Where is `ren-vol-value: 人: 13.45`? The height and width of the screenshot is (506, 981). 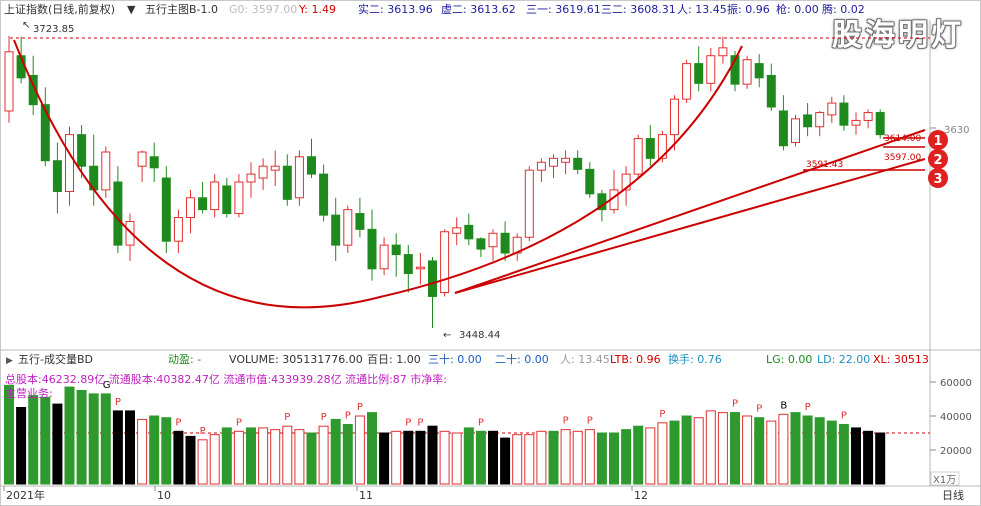
ren-vol-value: 人: 13.45 is located at coordinates (585, 359).